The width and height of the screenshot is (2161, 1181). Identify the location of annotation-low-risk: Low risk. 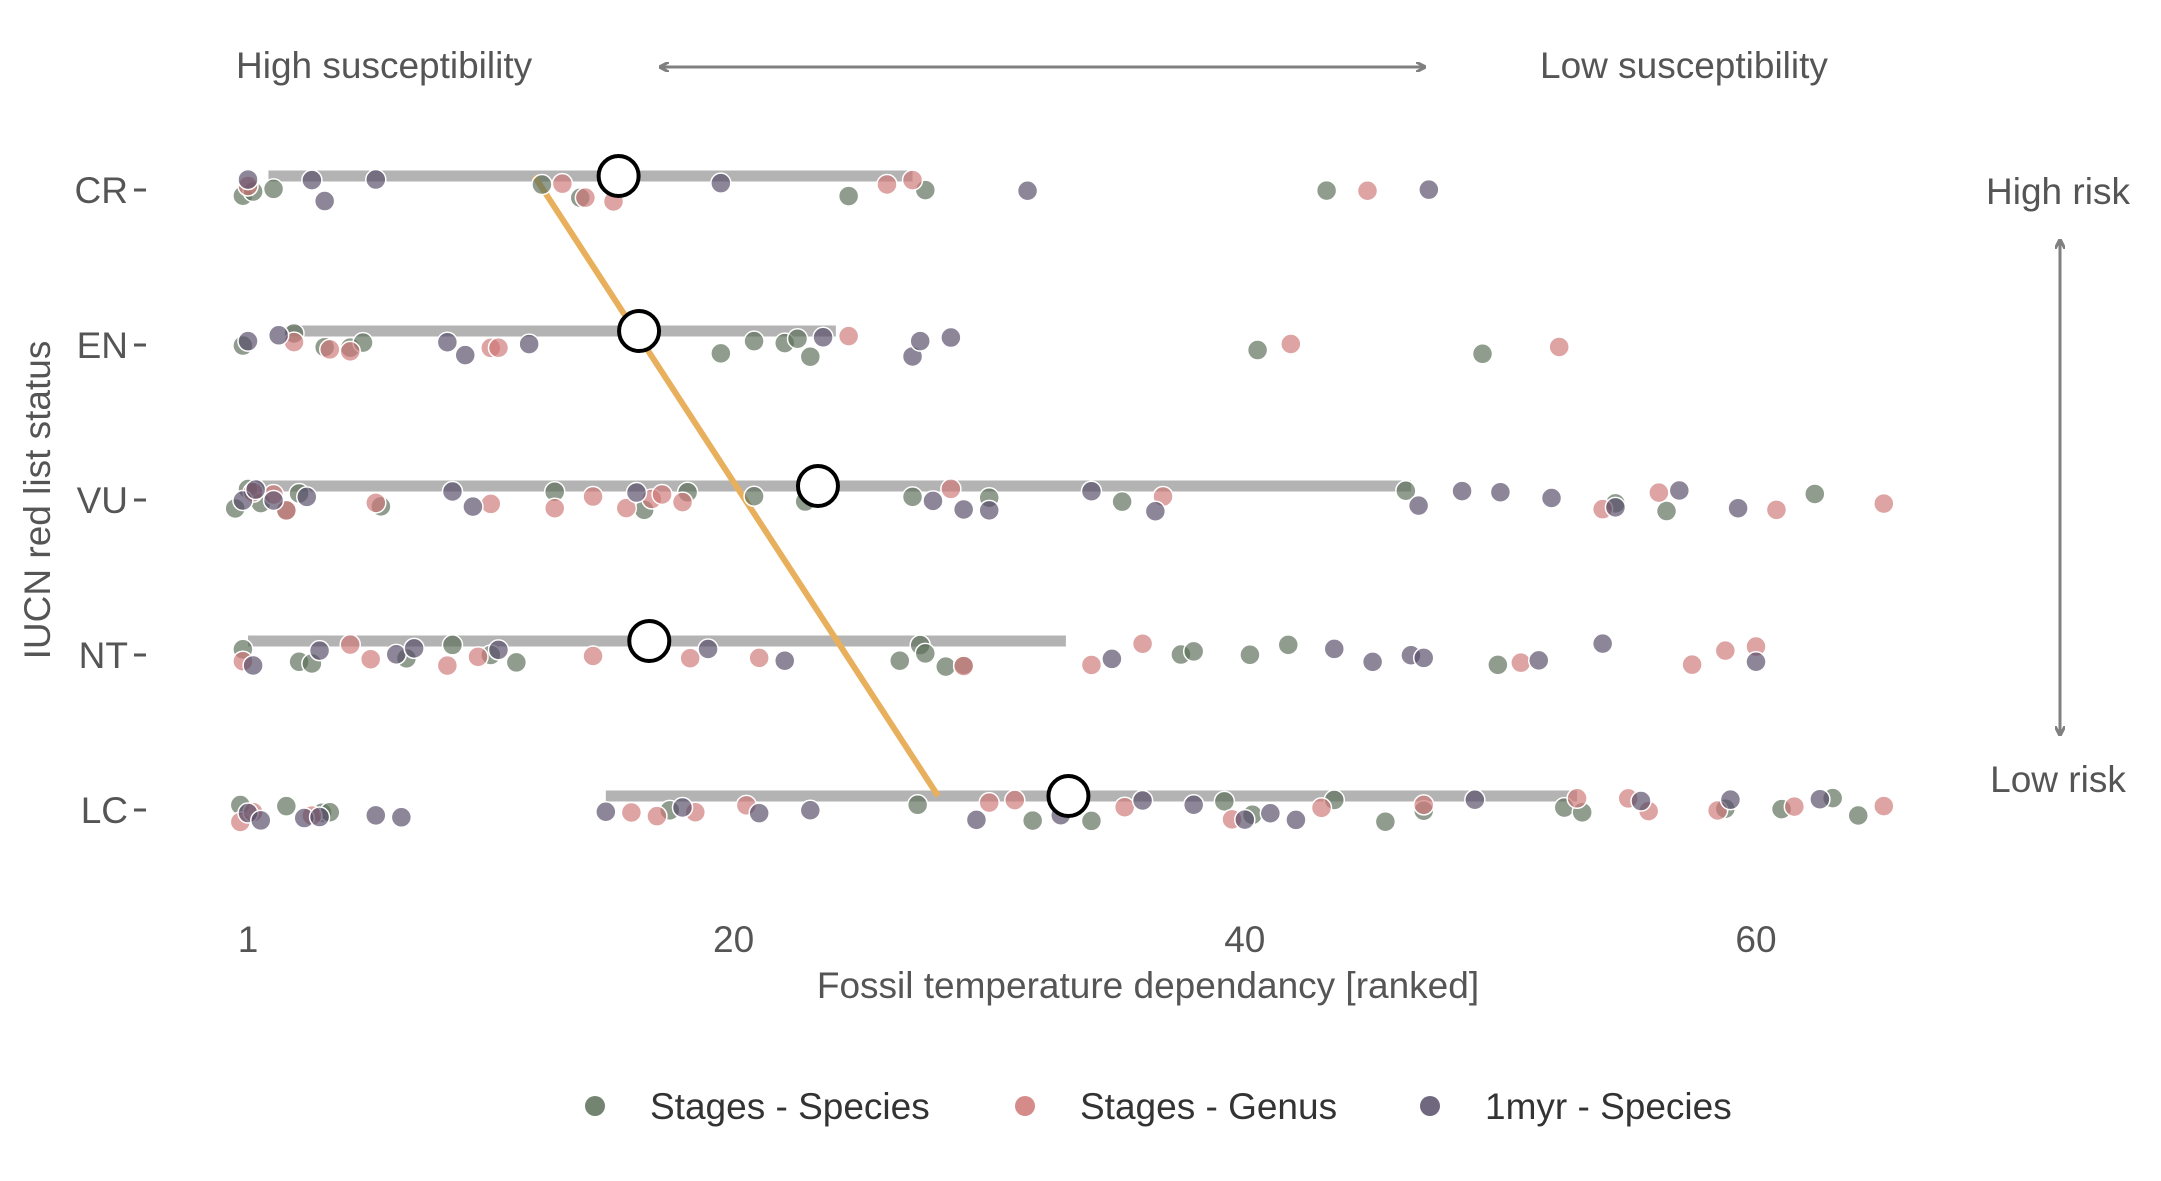
(2058, 779).